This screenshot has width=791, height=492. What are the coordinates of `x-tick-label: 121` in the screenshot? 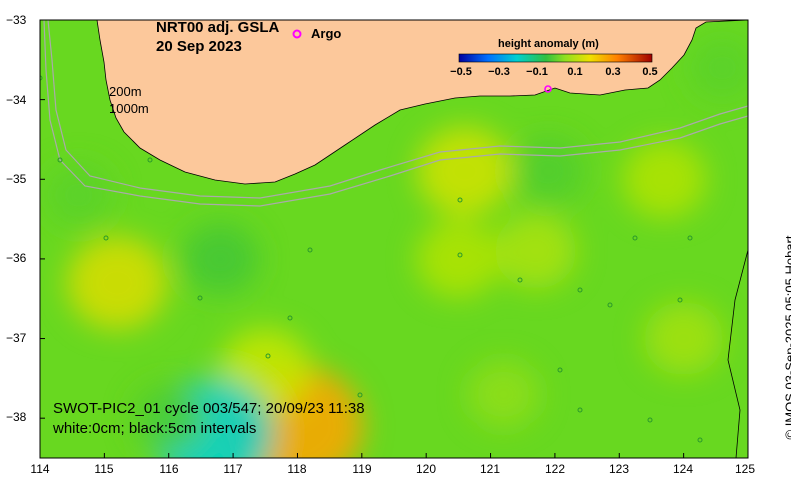 It's located at (490, 469).